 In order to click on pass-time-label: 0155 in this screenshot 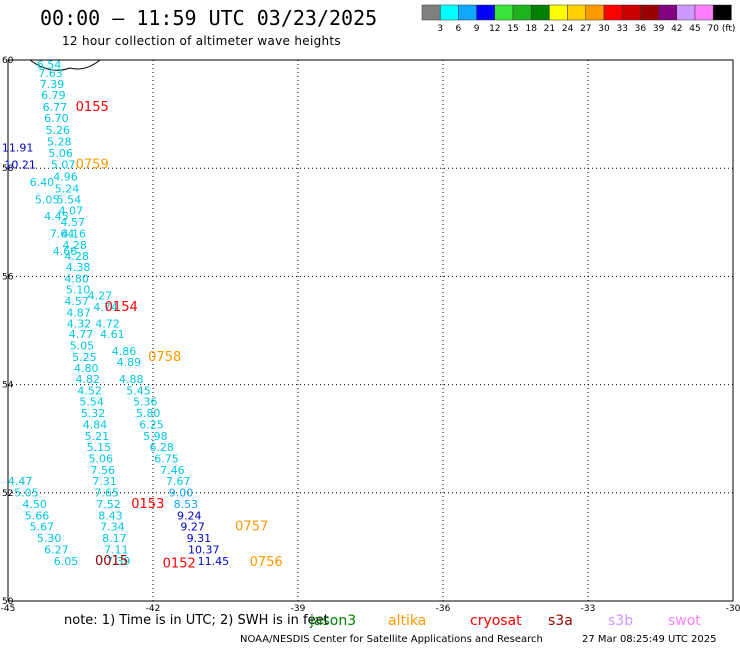, I will do `click(92, 107)`.